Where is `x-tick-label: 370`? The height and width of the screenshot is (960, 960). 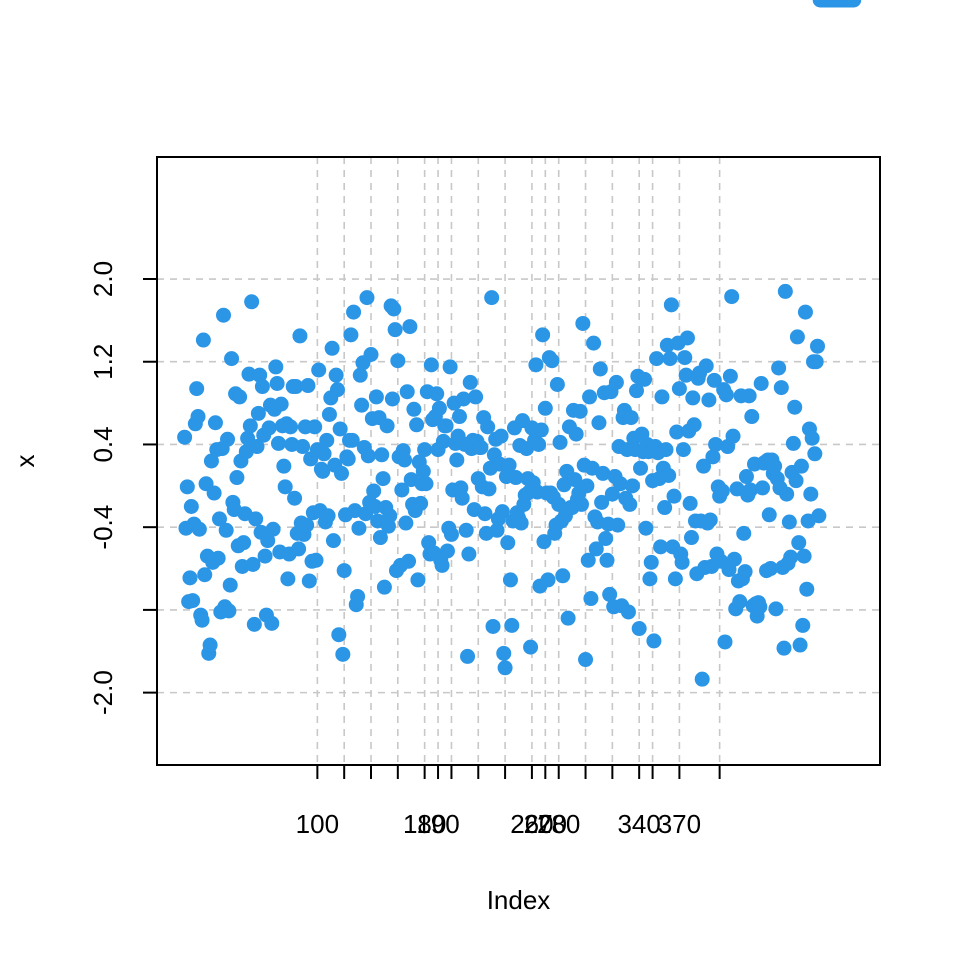 x-tick-label: 370 is located at coordinates (679, 824).